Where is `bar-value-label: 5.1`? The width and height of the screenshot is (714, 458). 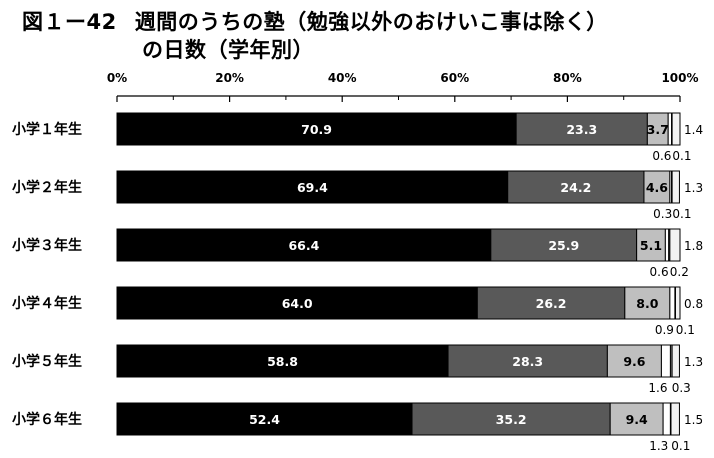 bar-value-label: 5.1 is located at coordinates (651, 245).